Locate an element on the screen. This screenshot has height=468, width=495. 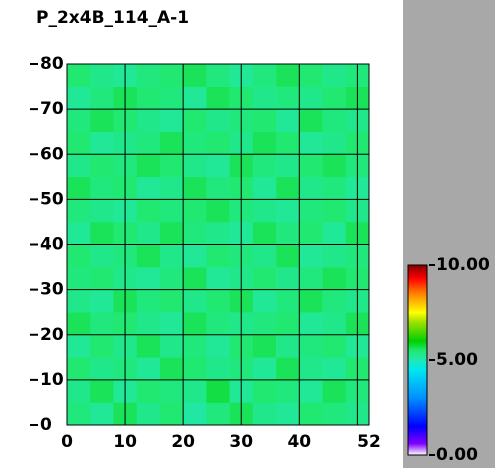
y-tick-label: 40 is located at coordinates (52, 245).